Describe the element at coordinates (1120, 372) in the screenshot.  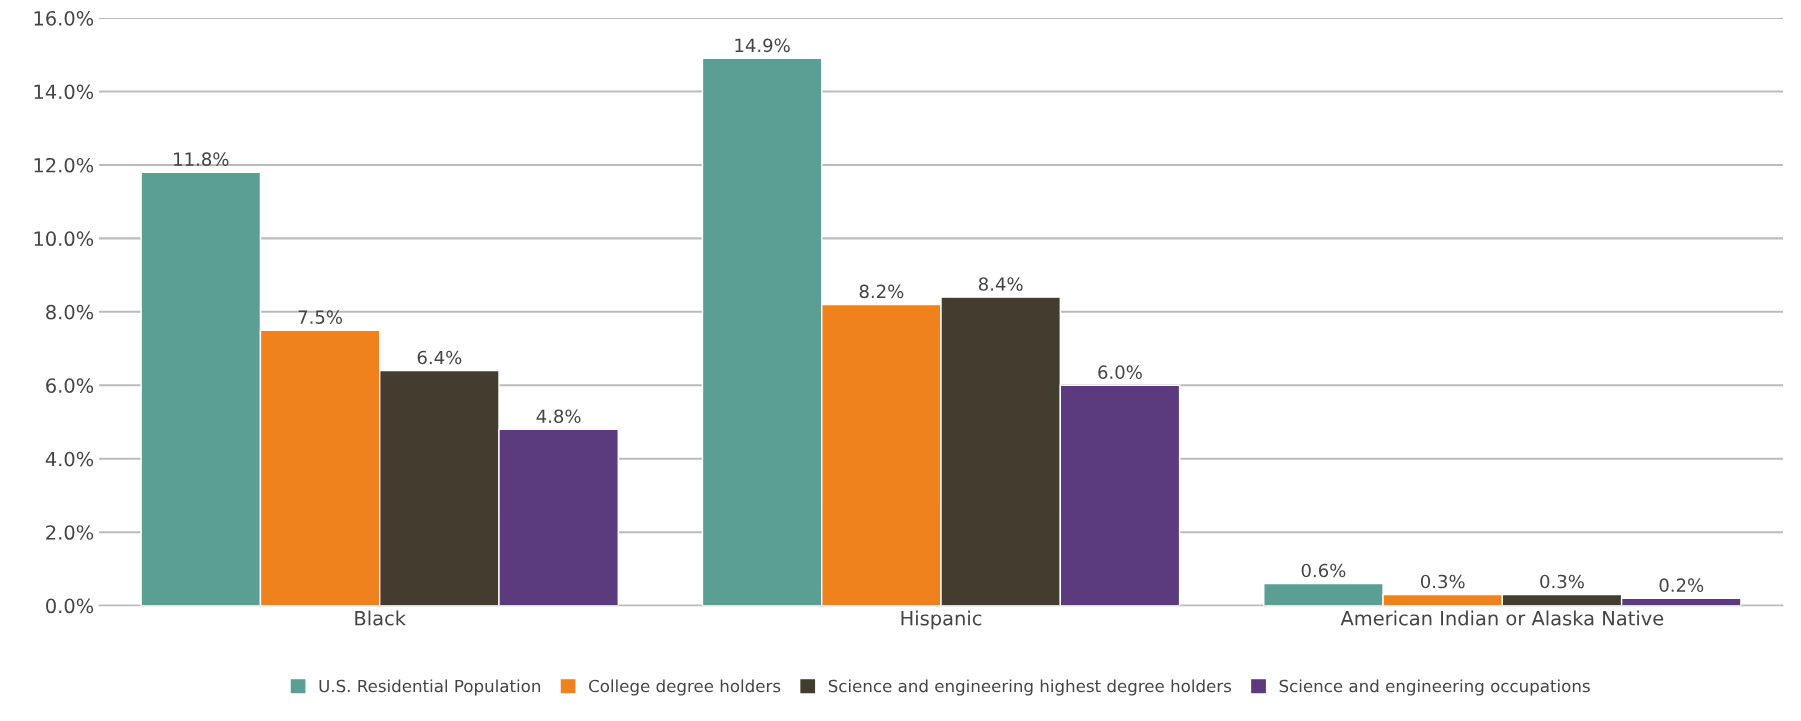
I see `data-label: 6.0%` at that location.